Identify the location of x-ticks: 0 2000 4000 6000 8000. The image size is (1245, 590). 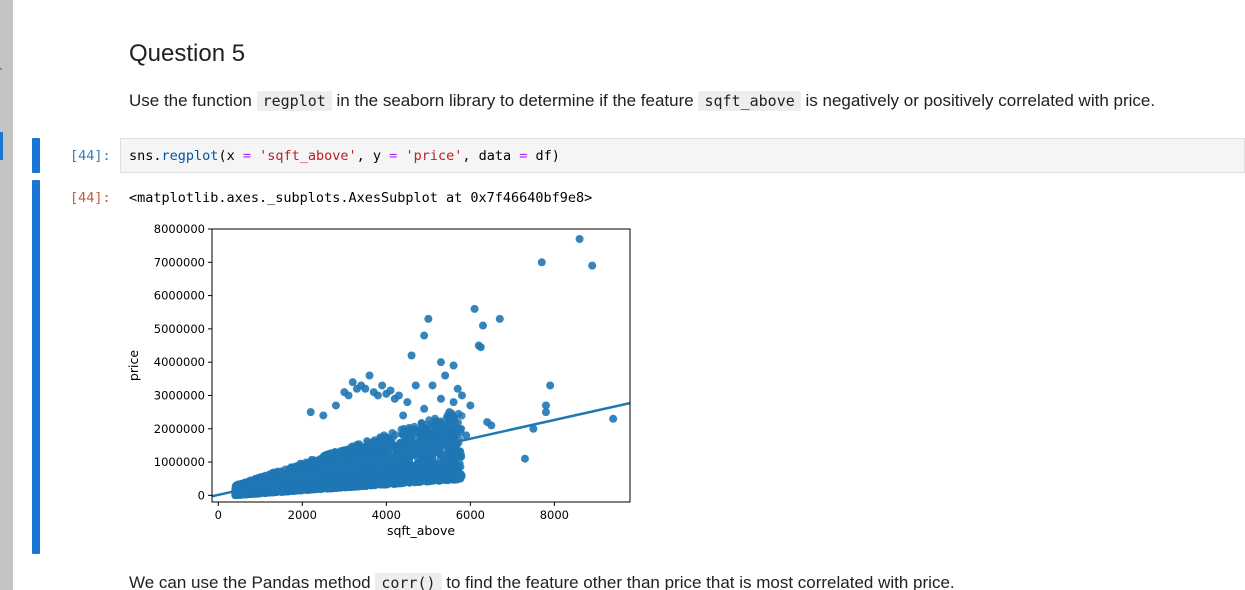
(392, 512).